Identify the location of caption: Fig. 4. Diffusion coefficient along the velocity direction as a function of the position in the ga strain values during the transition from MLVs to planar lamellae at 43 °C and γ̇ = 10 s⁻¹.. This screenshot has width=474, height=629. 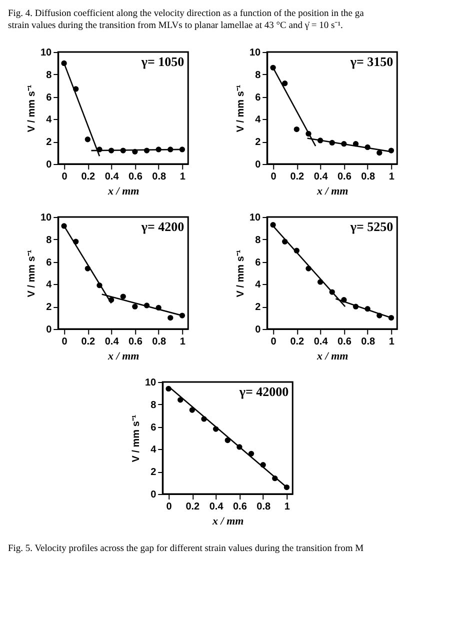
(186, 20).